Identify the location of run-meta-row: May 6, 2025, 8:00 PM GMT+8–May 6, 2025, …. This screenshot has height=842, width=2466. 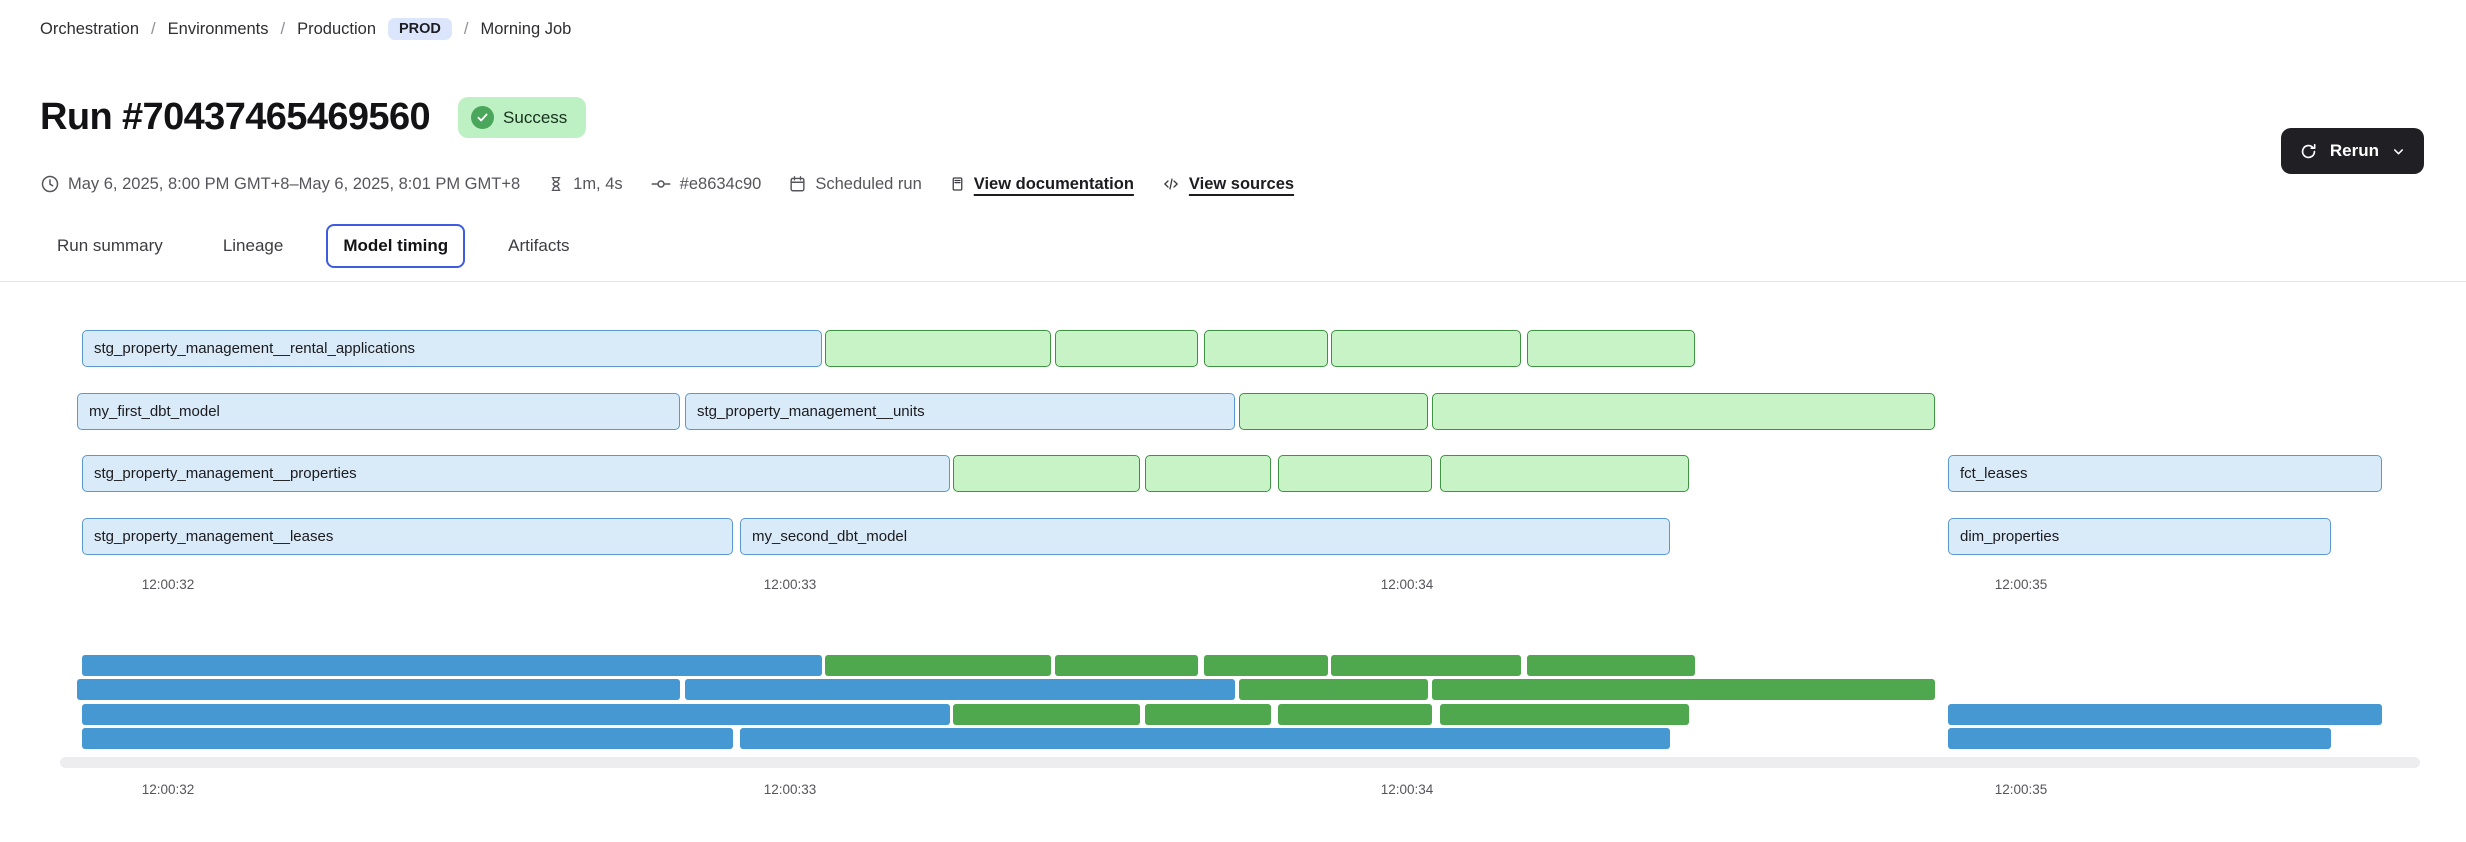
(667, 184).